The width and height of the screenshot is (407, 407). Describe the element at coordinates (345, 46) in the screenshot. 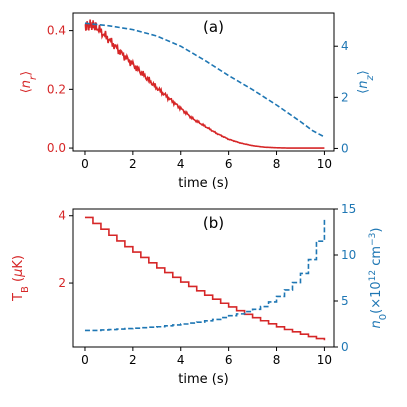

I see `y-right-tick-label: 4` at that location.